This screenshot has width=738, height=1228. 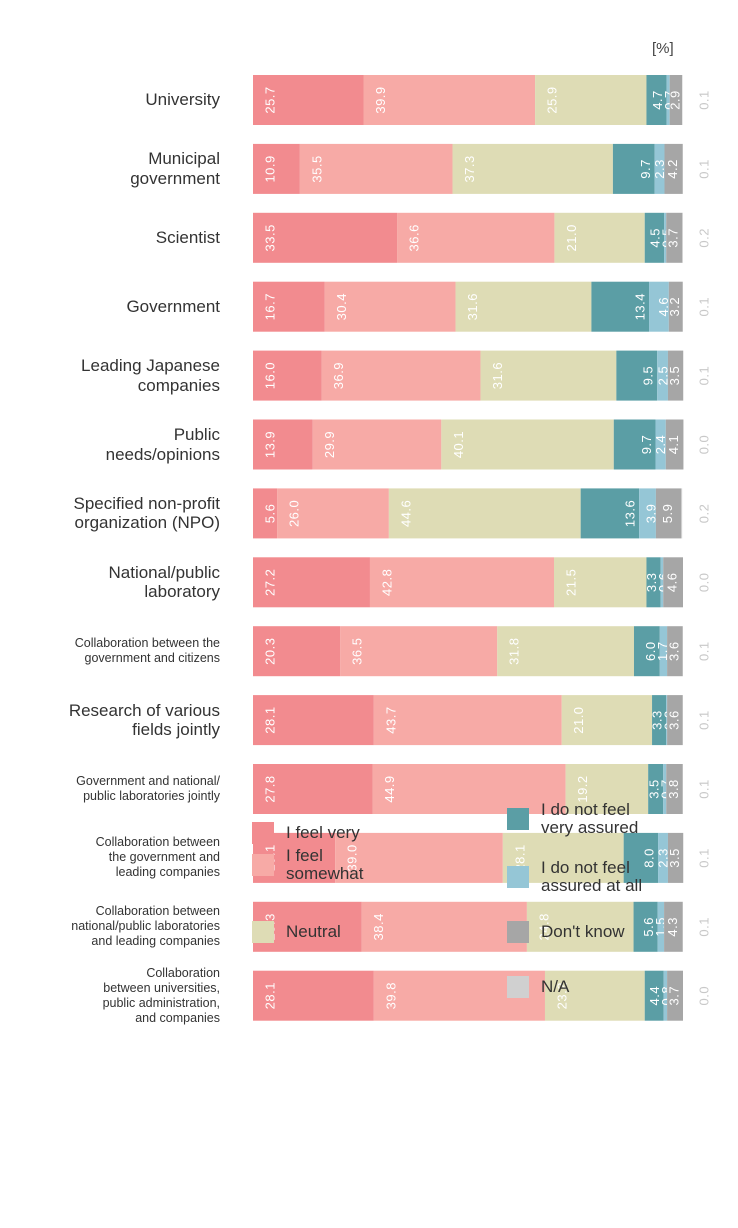 What do you see at coordinates (703, 238) in the screenshot?
I see `value-label: 0.2` at bounding box center [703, 238].